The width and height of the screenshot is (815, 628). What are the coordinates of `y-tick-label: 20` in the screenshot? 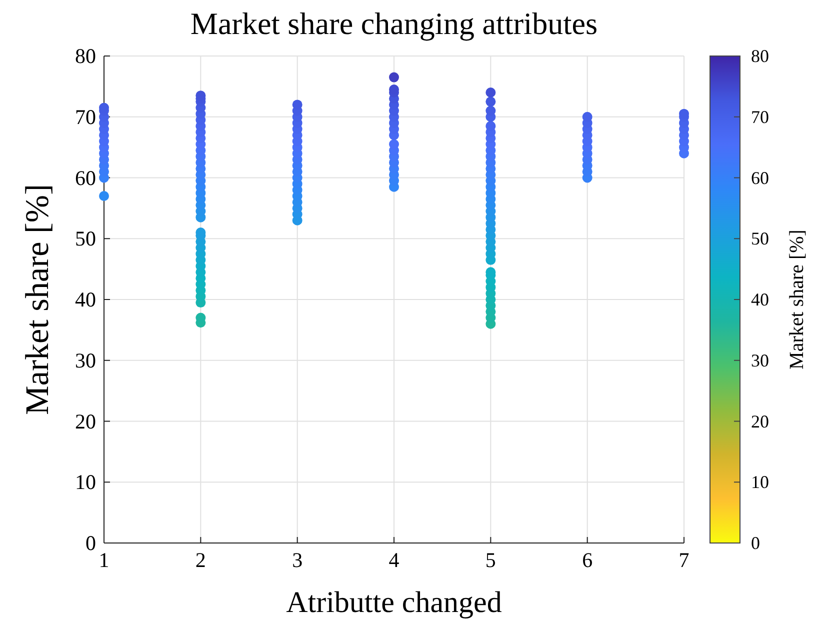 It's located at (85, 421).